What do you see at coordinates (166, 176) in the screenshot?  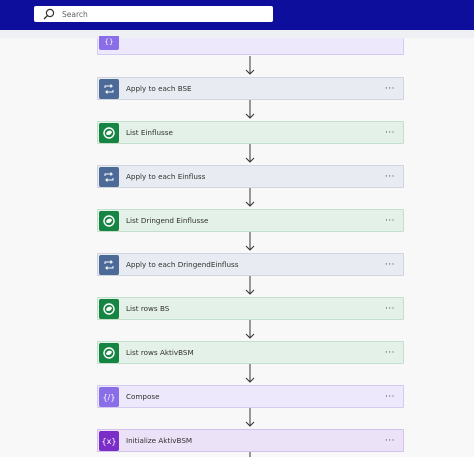 I see `step-label: Apply to each Einfluss` at bounding box center [166, 176].